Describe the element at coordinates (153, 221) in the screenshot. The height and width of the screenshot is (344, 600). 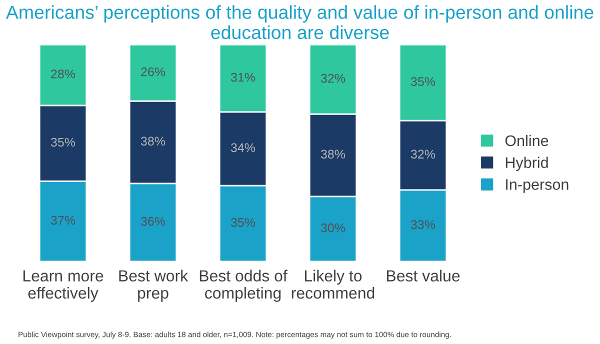
I see `data-label: 36%` at that location.